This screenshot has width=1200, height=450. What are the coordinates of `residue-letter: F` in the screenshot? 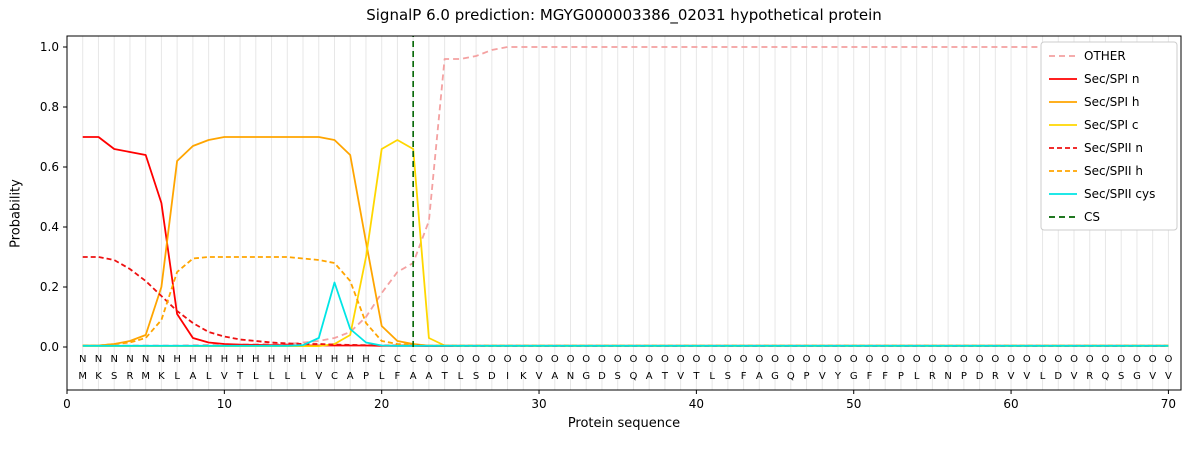 It's located at (870, 376).